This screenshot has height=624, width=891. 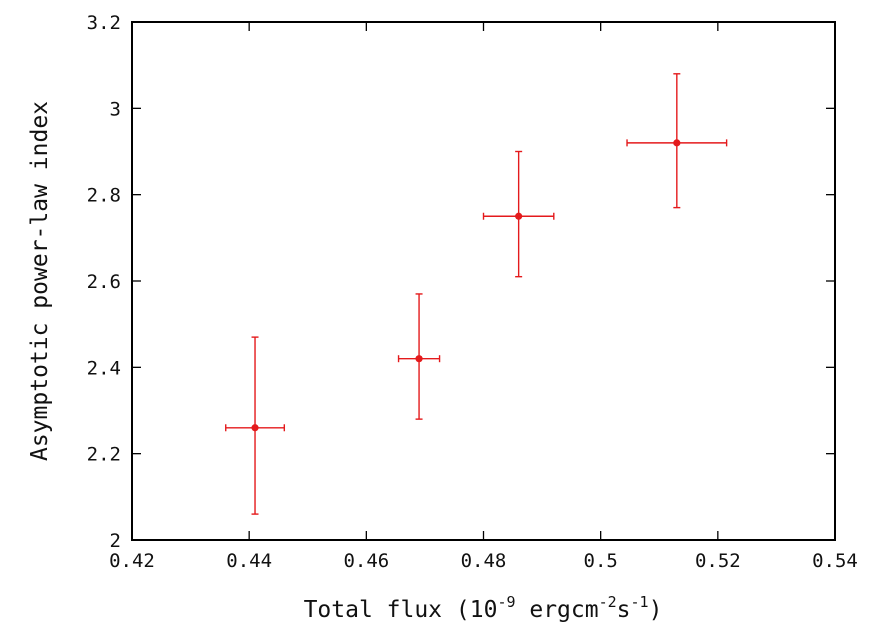 I want to click on x-tick-label: 0.52, so click(x=718, y=561).